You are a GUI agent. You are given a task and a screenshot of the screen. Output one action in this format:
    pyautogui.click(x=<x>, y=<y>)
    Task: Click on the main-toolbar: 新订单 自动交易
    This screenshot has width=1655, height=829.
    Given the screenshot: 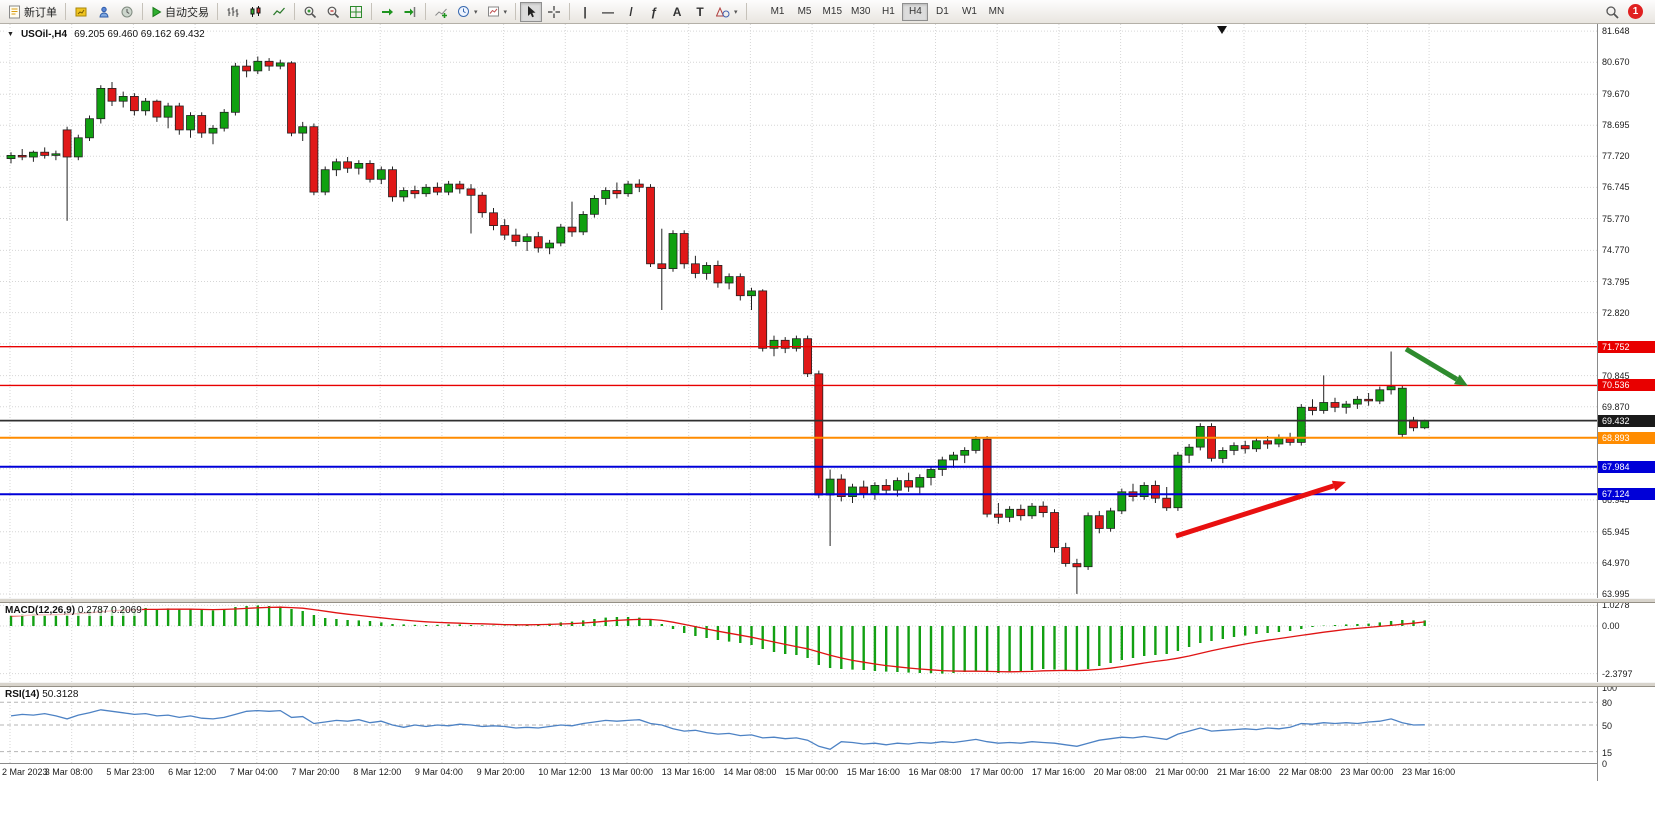 What is the action you would take?
    pyautogui.click(x=827, y=12)
    